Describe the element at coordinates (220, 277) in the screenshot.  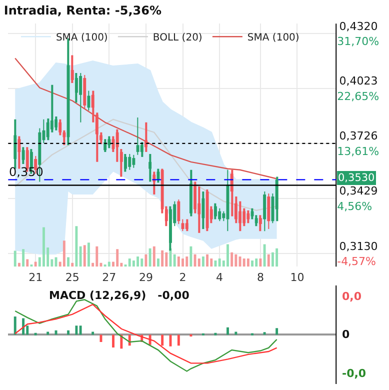
I see `x-tick-label: 4` at that location.